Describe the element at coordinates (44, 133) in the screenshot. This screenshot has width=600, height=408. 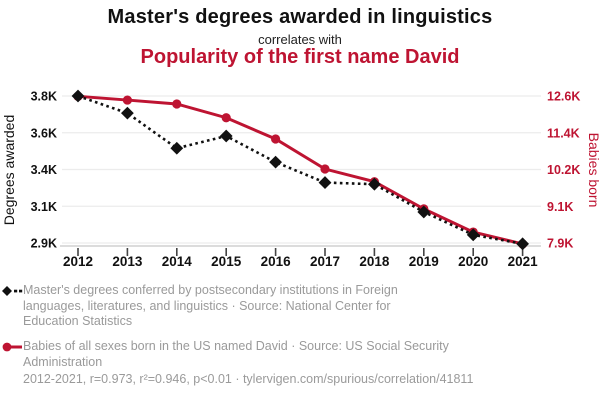
I see `y-tick-label-left: 3.6K` at that location.